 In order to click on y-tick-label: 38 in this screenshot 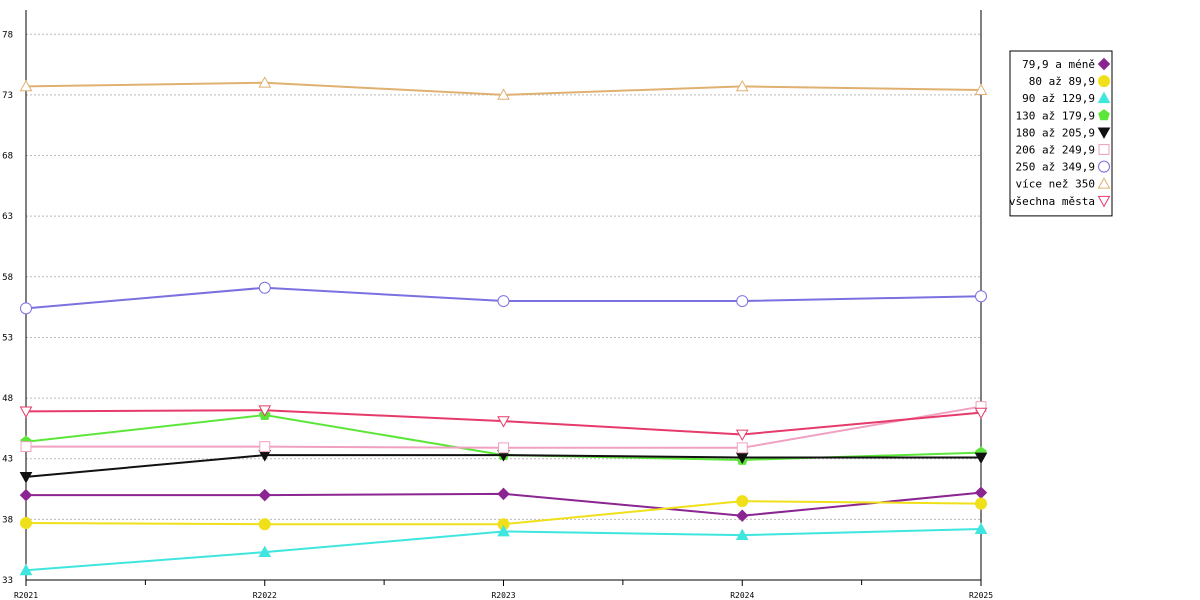, I will do `click(7, 520)`.